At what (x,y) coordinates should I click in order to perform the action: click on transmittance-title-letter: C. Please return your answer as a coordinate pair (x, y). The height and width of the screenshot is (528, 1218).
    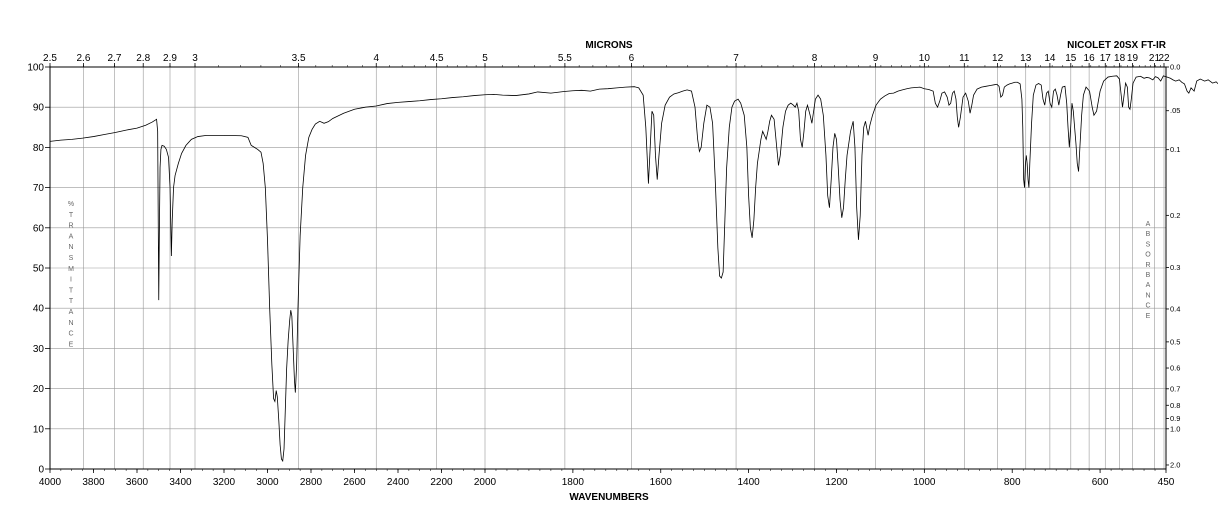
    Looking at the image, I should click on (70, 334).